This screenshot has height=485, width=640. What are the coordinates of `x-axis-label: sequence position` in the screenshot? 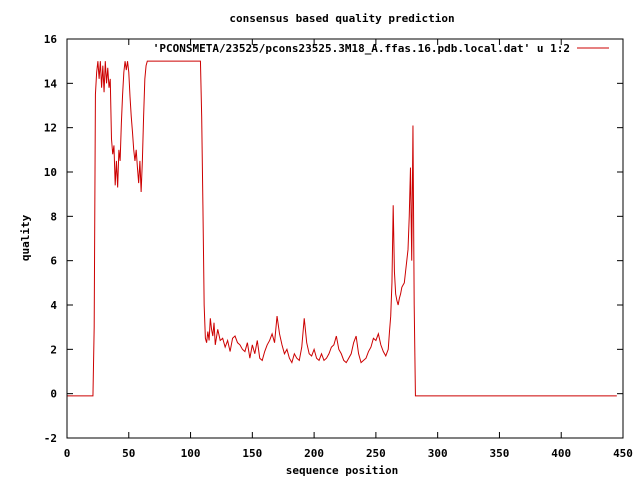 It's located at (342, 470).